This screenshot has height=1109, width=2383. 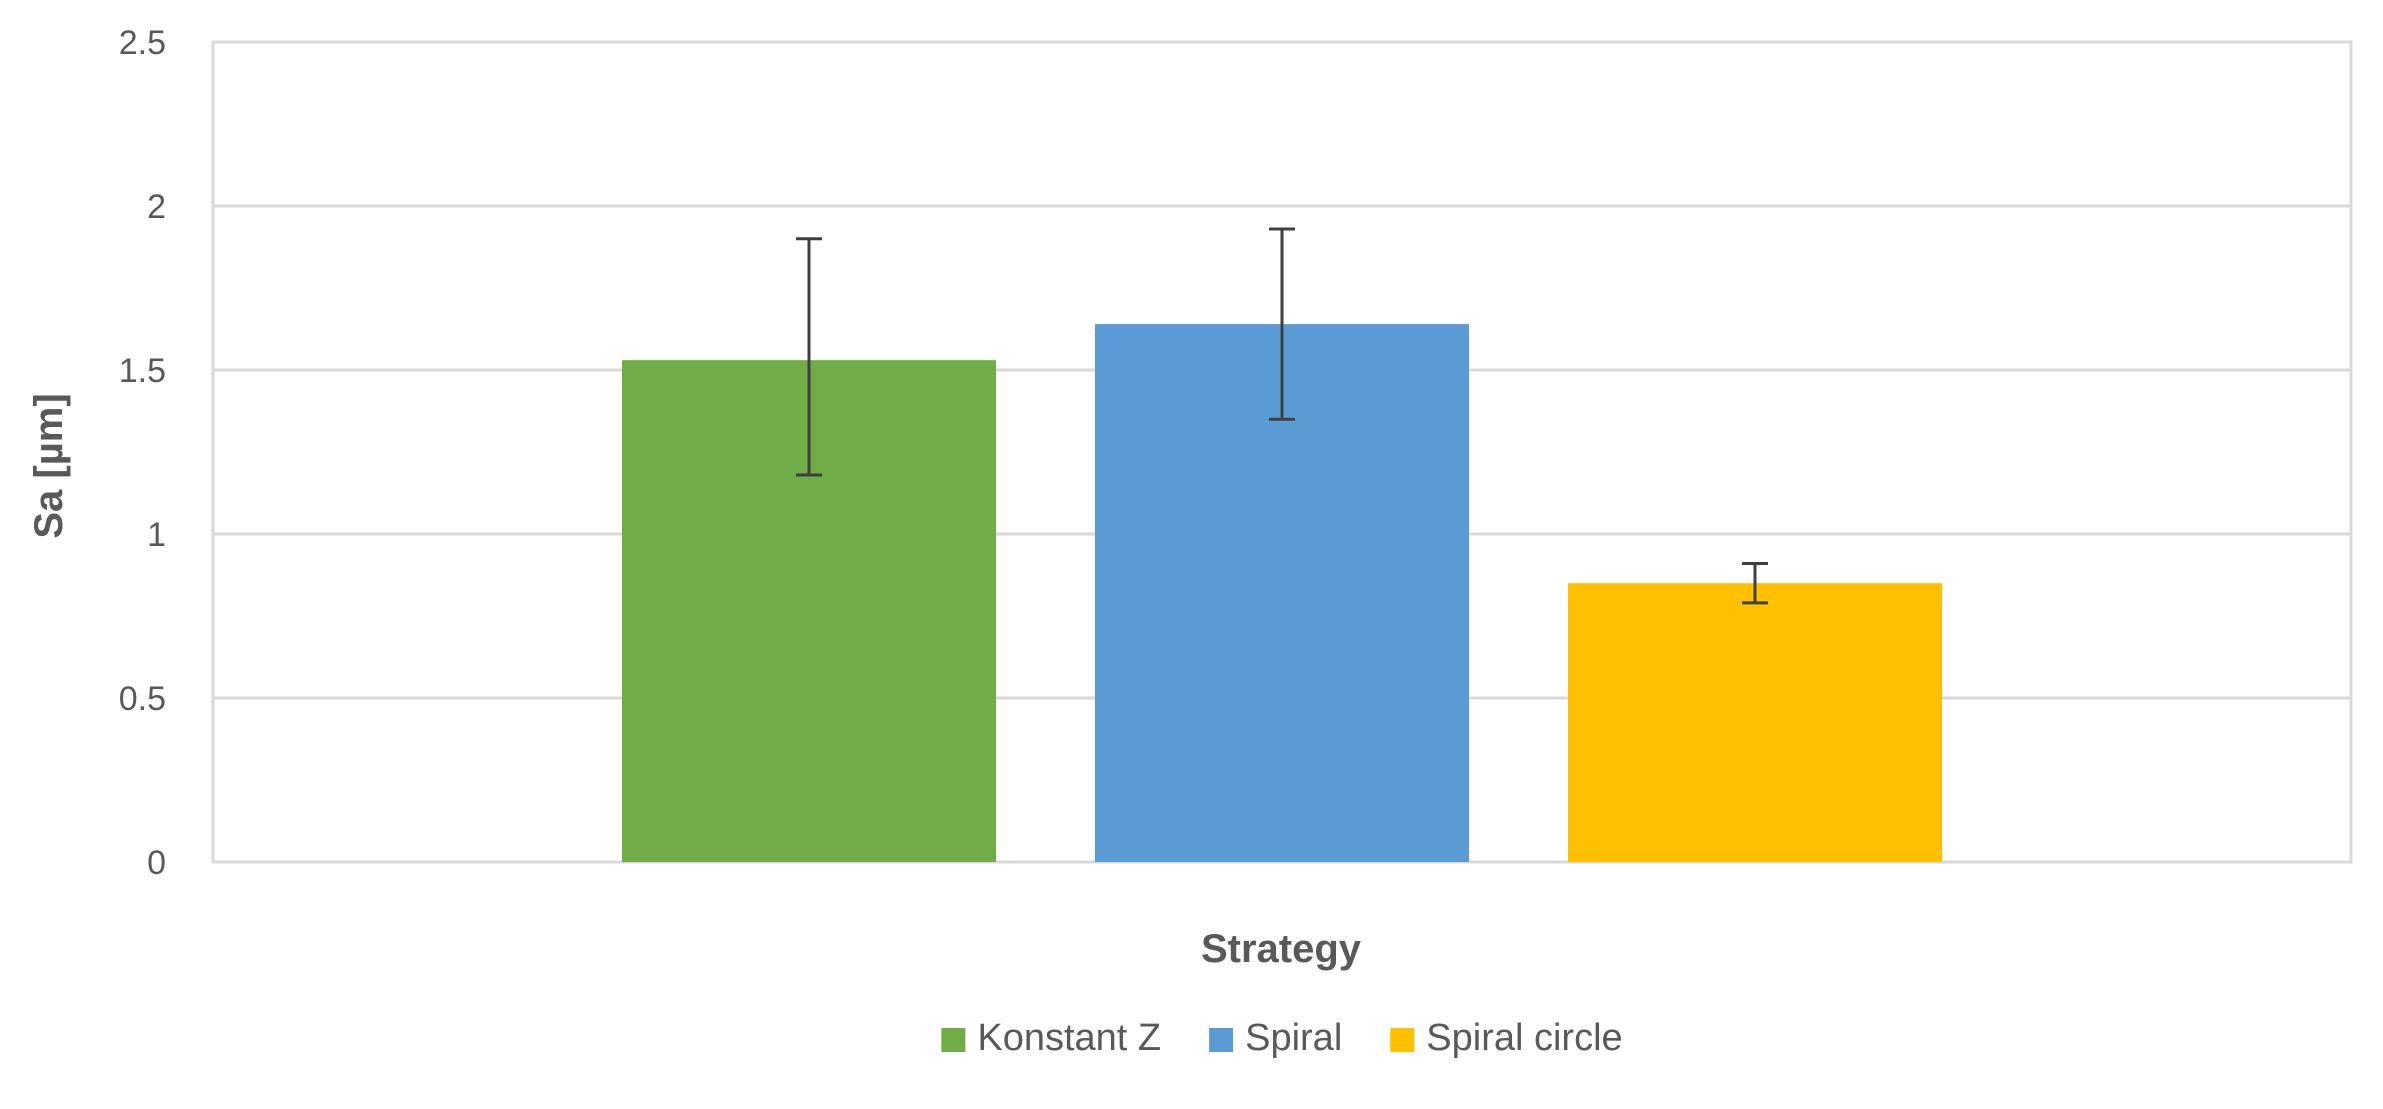 What do you see at coordinates (142, 453) in the screenshot?
I see `y-tick-labels: 0 0.5 1 1.5 2 2.5` at bounding box center [142, 453].